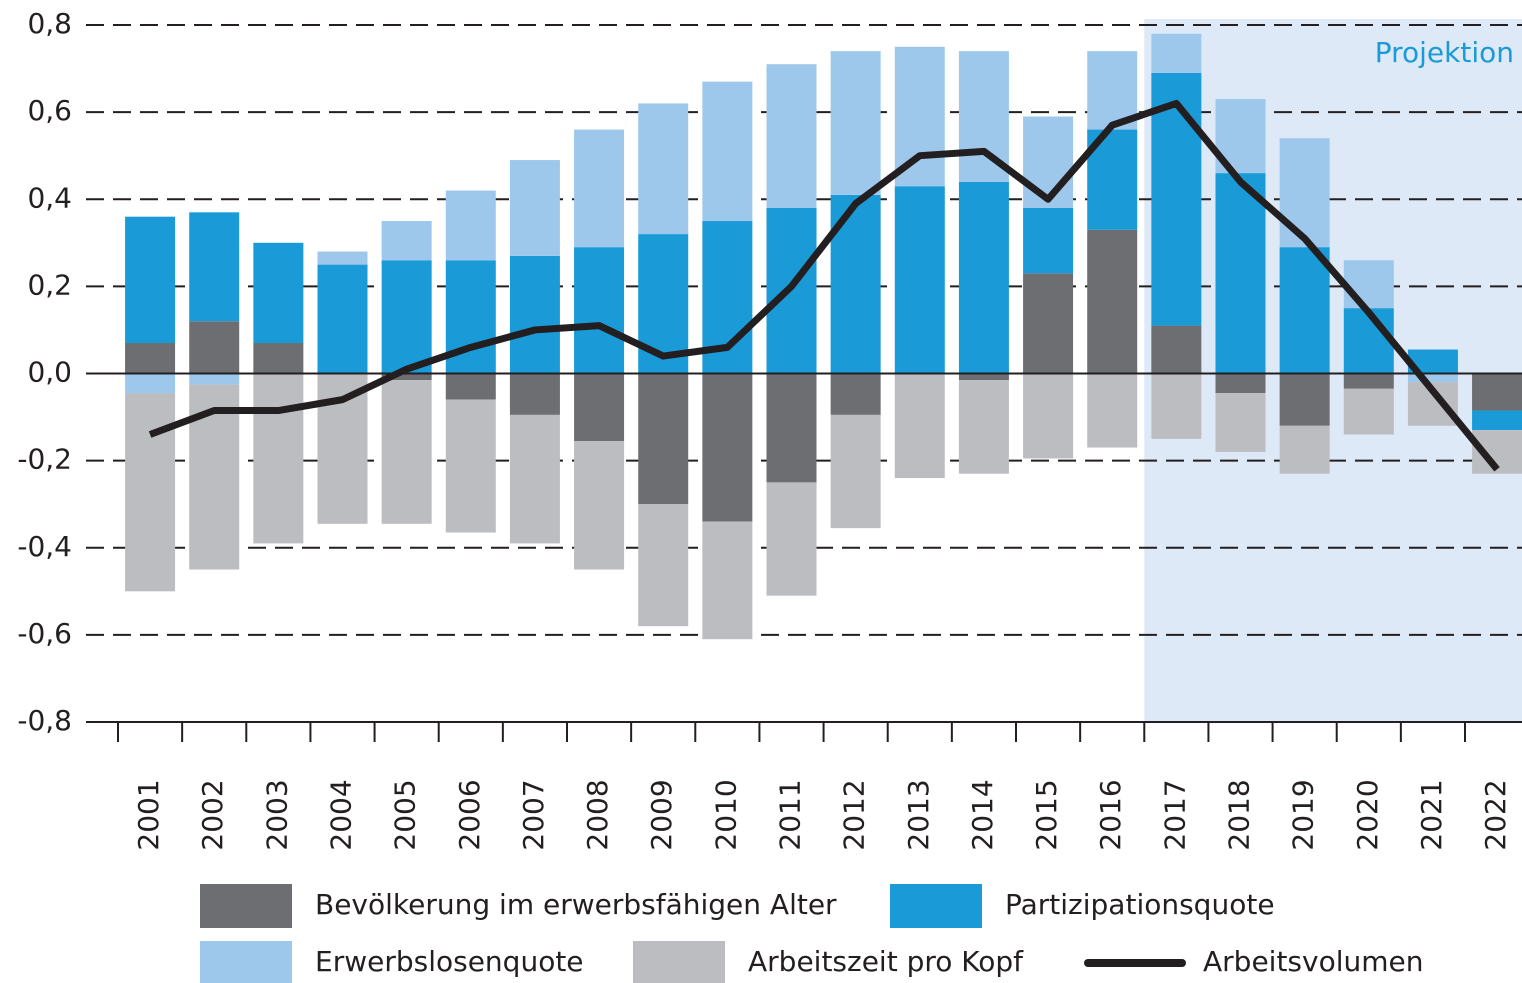  Describe the element at coordinates (886, 961) in the screenshot. I see `legend-label: Arbeitszeit pro Kopf` at that location.